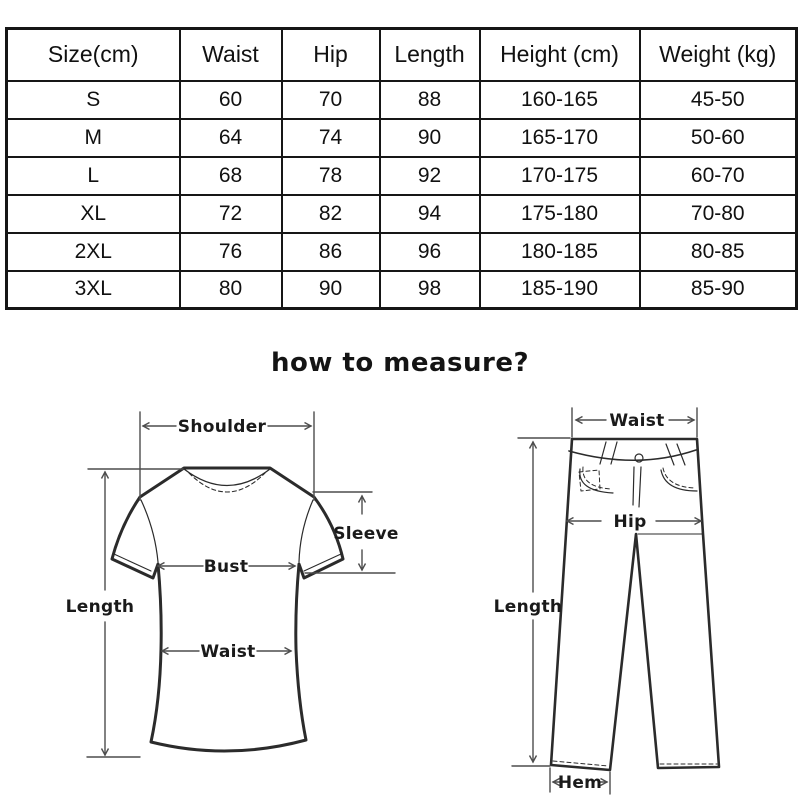 The image size is (800, 800). I want to click on value-cell: 60-70, so click(718, 175).